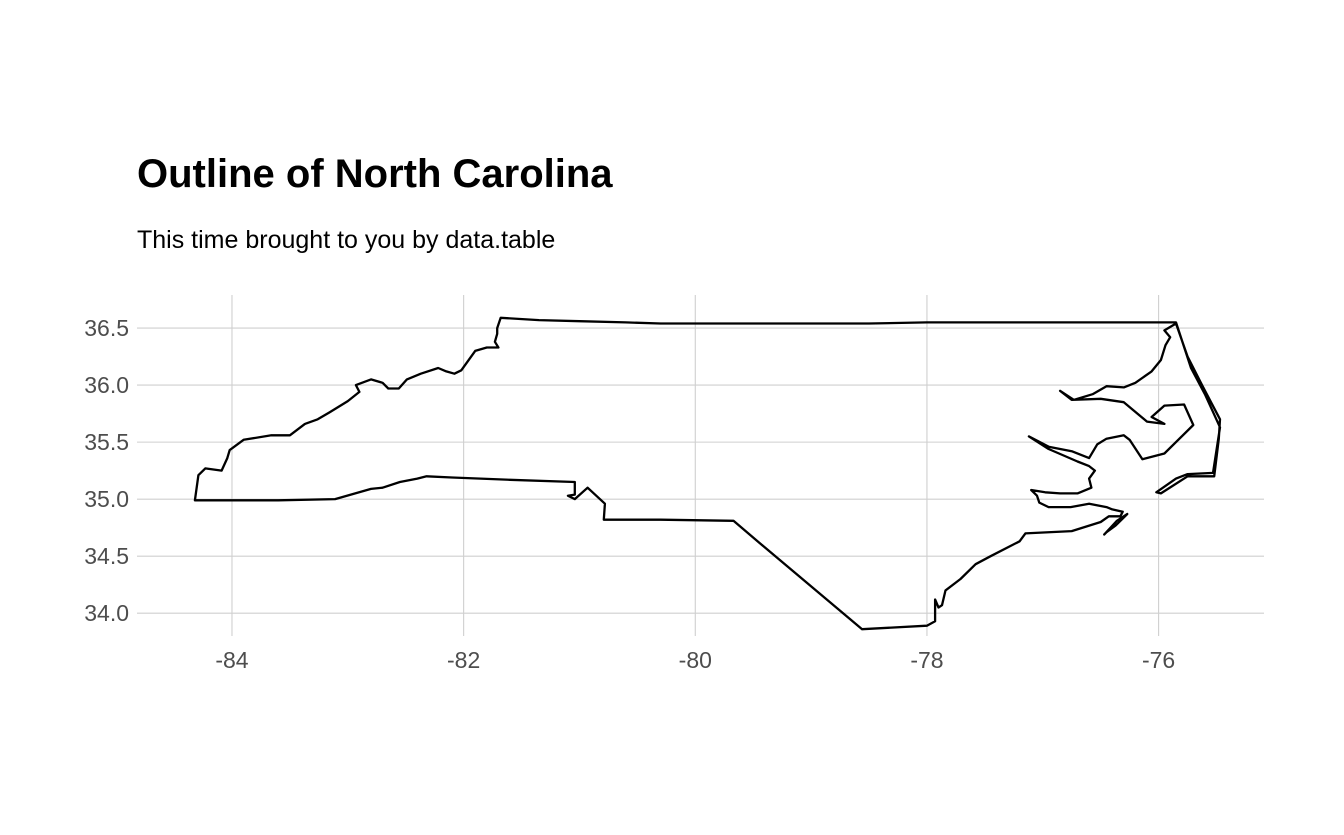 The height and width of the screenshot is (835, 1344). What do you see at coordinates (1116, 524) in the screenshot?
I see `outline-line` at bounding box center [1116, 524].